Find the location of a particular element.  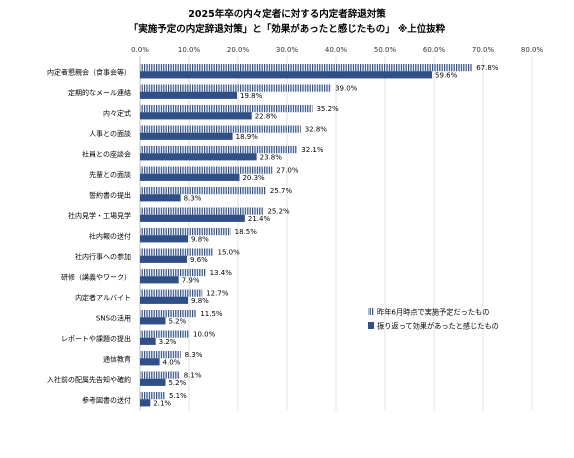

category-label: 先輩との面談 is located at coordinates (110, 174).